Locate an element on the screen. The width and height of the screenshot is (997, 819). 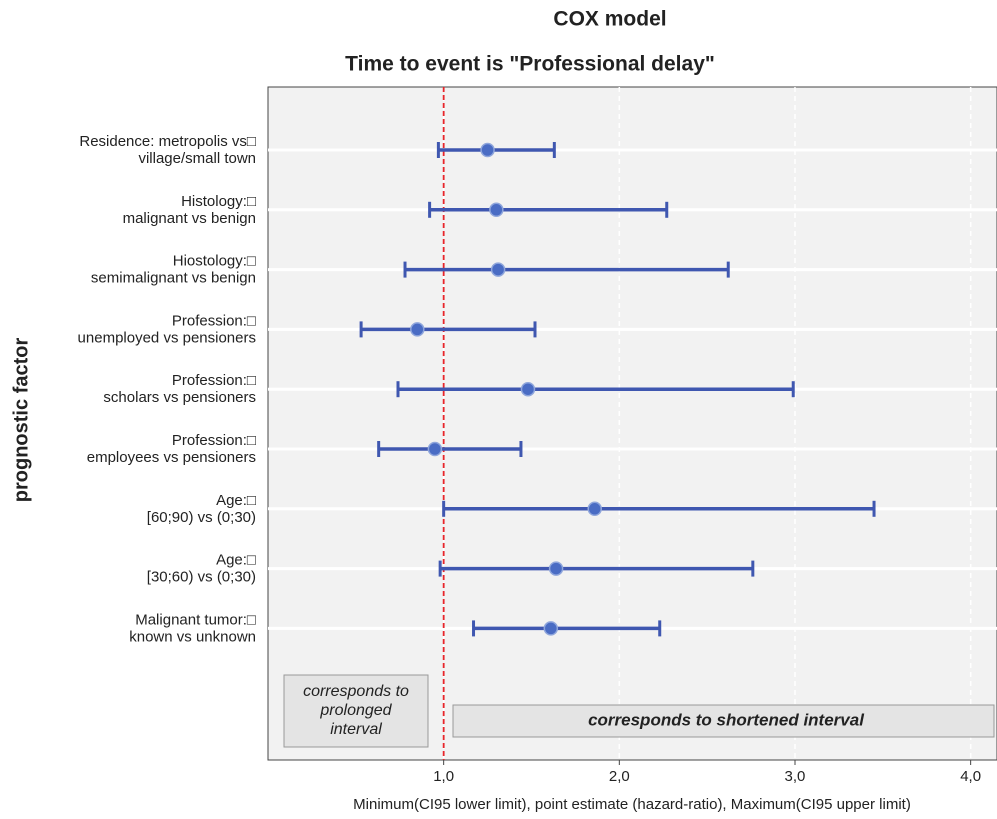
y-tick-label: [60;90) vs (0;30) is located at coordinates (201, 517).